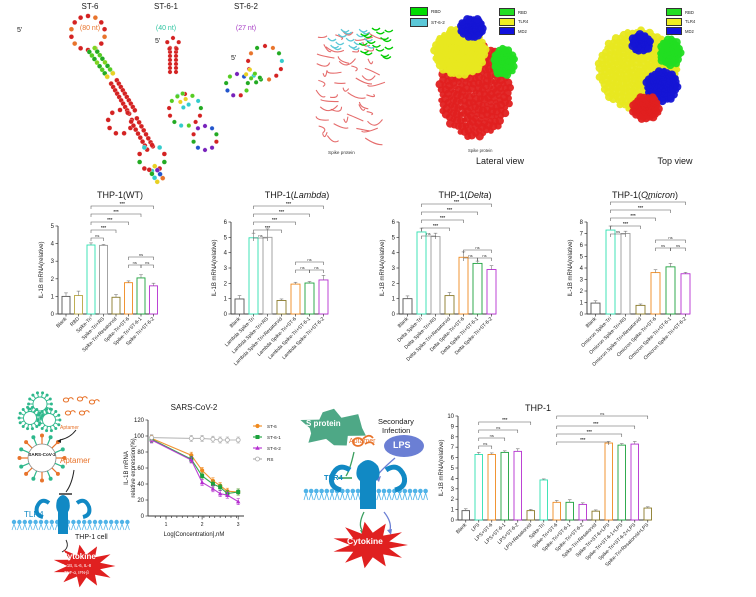 Image resolution: width=756 pixels, height=597 pixels. What do you see at coordinates (140, 501) in the screenshot?
I see `svg-text: 20` at bounding box center [140, 501].